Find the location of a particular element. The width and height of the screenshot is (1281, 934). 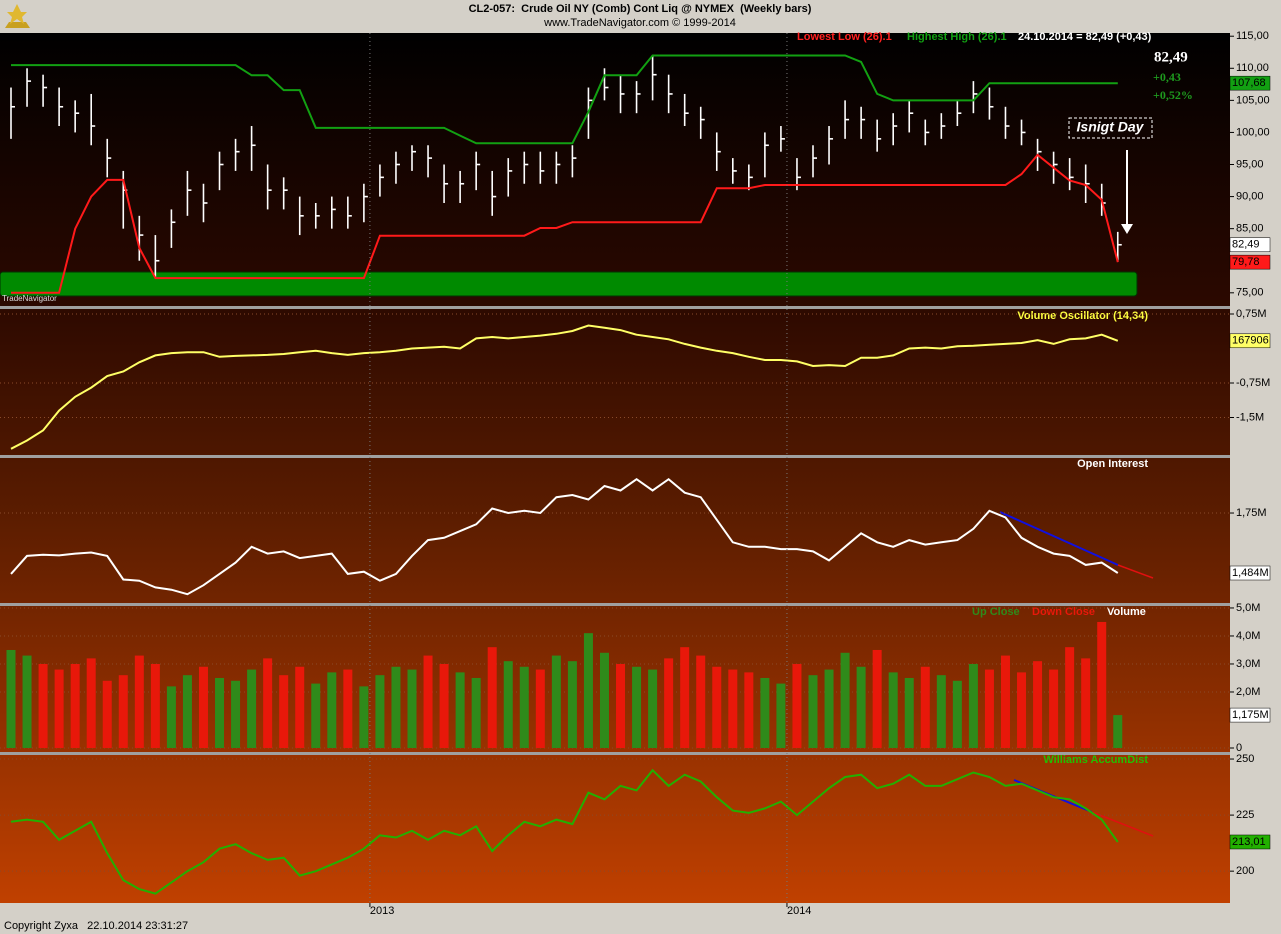

last-value-label: 1,484M is located at coordinates (1250, 573).